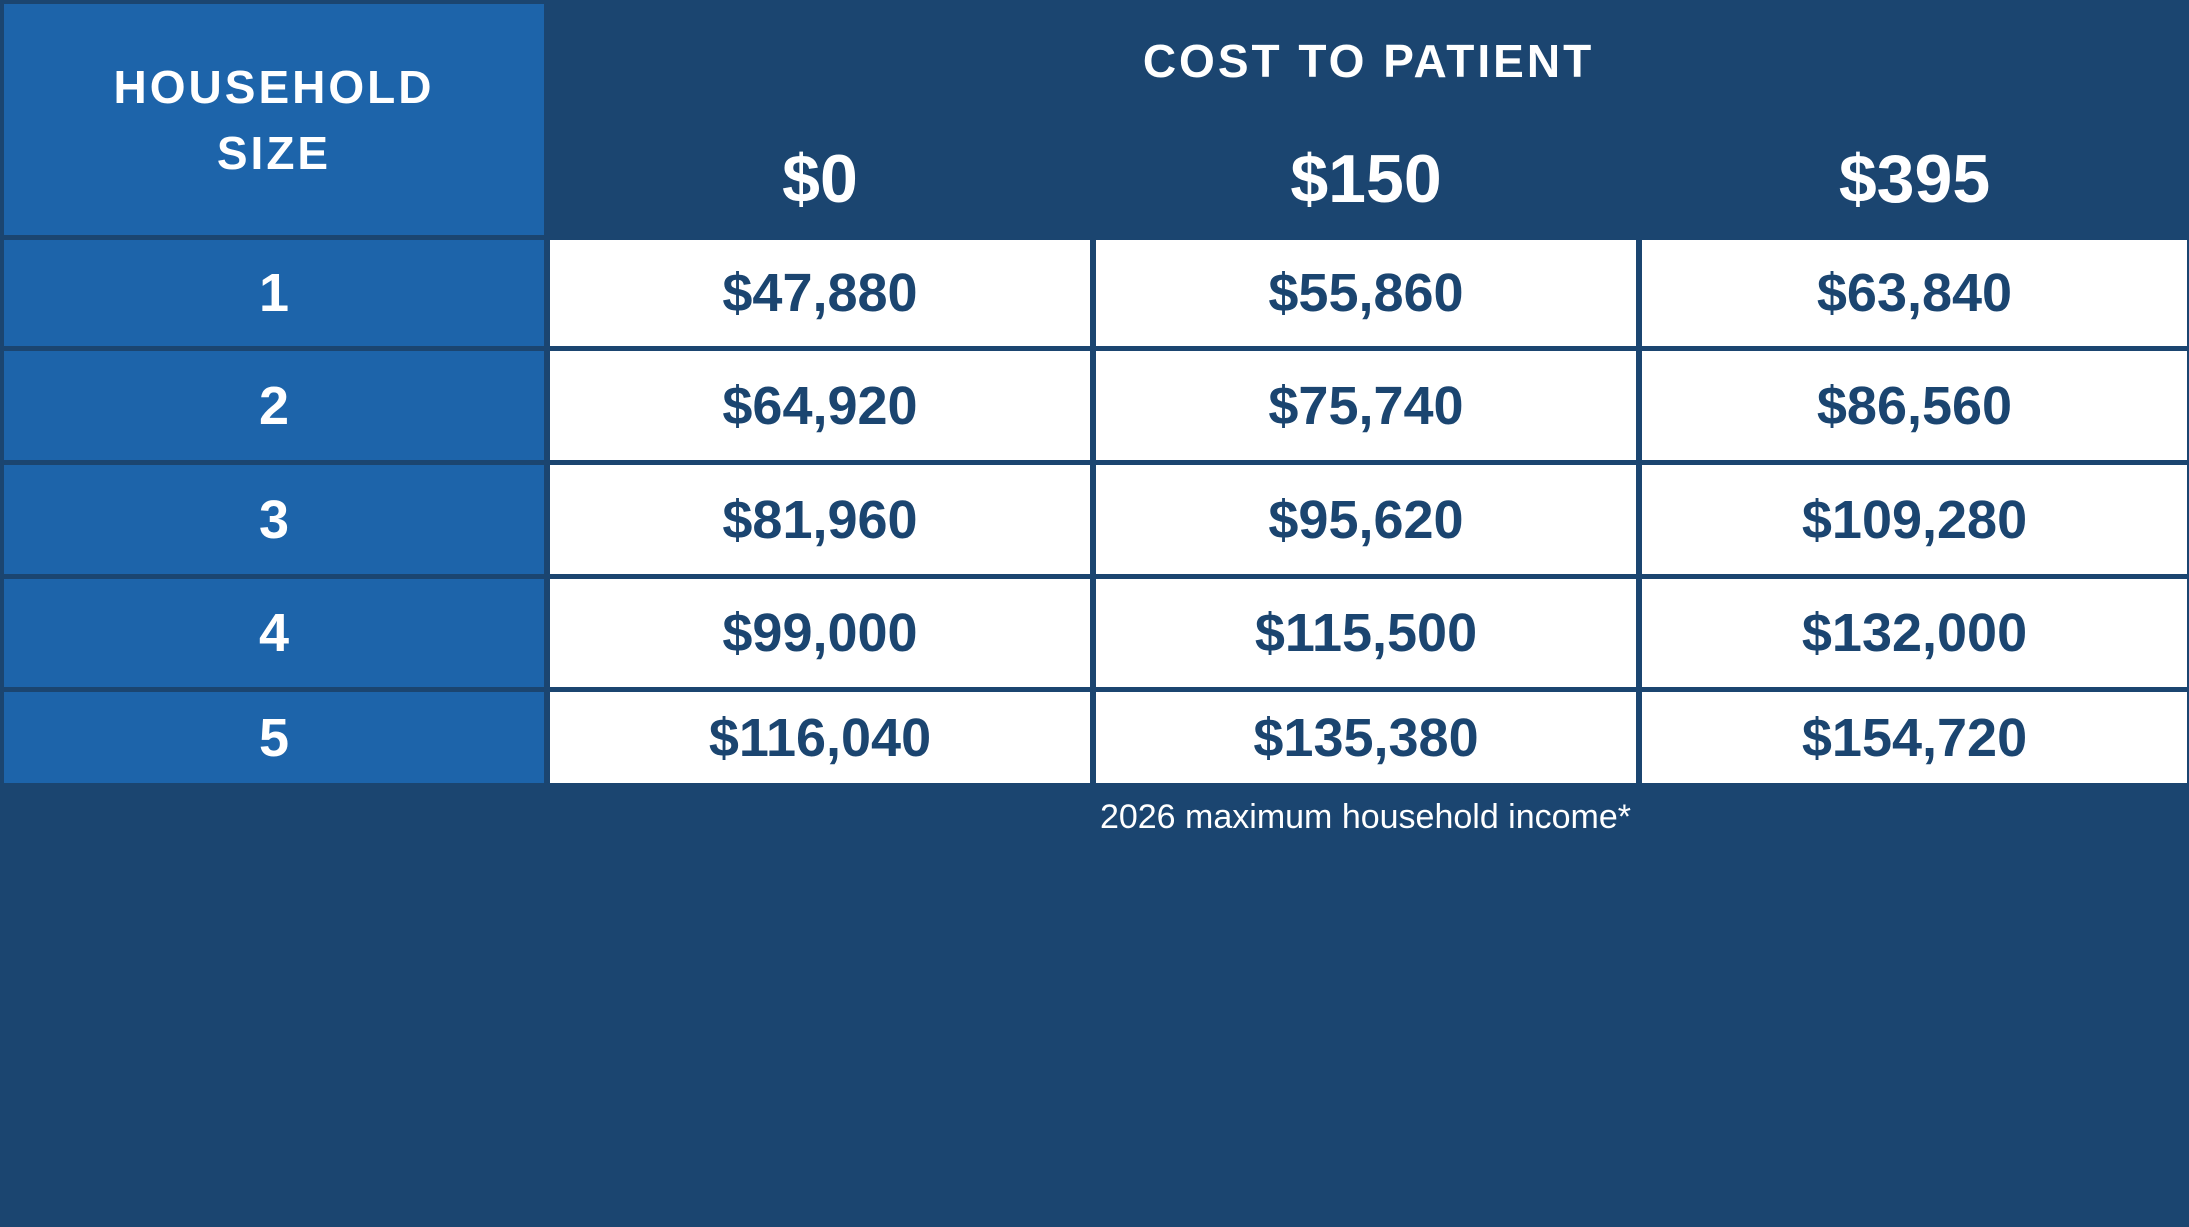  I want to click on household-size-cell: 3, so click(274, 519).